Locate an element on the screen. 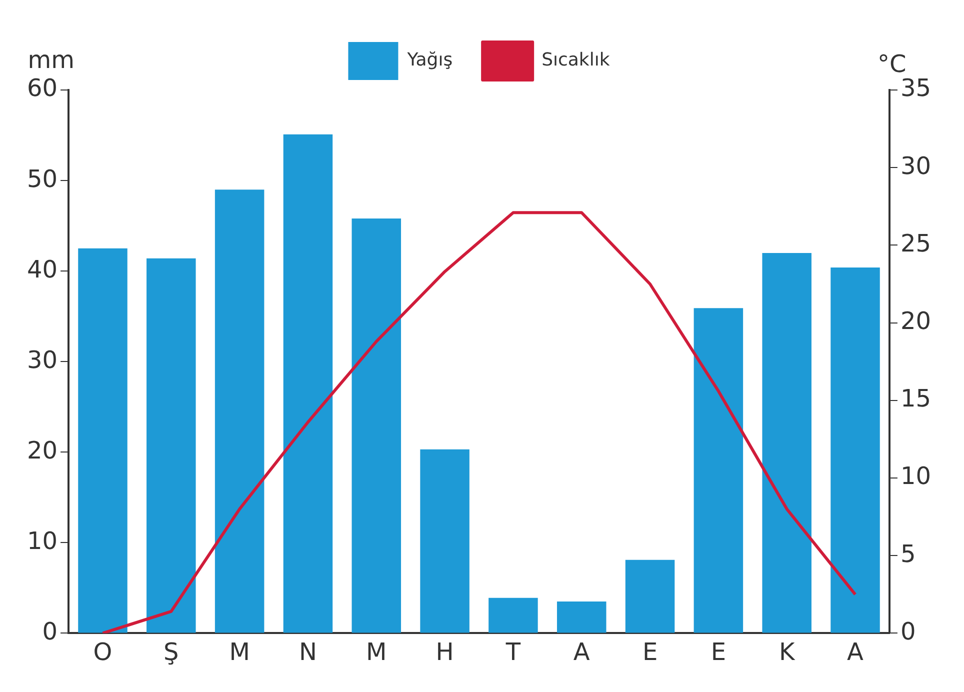  y2-tick-label: 15 is located at coordinates (916, 398).